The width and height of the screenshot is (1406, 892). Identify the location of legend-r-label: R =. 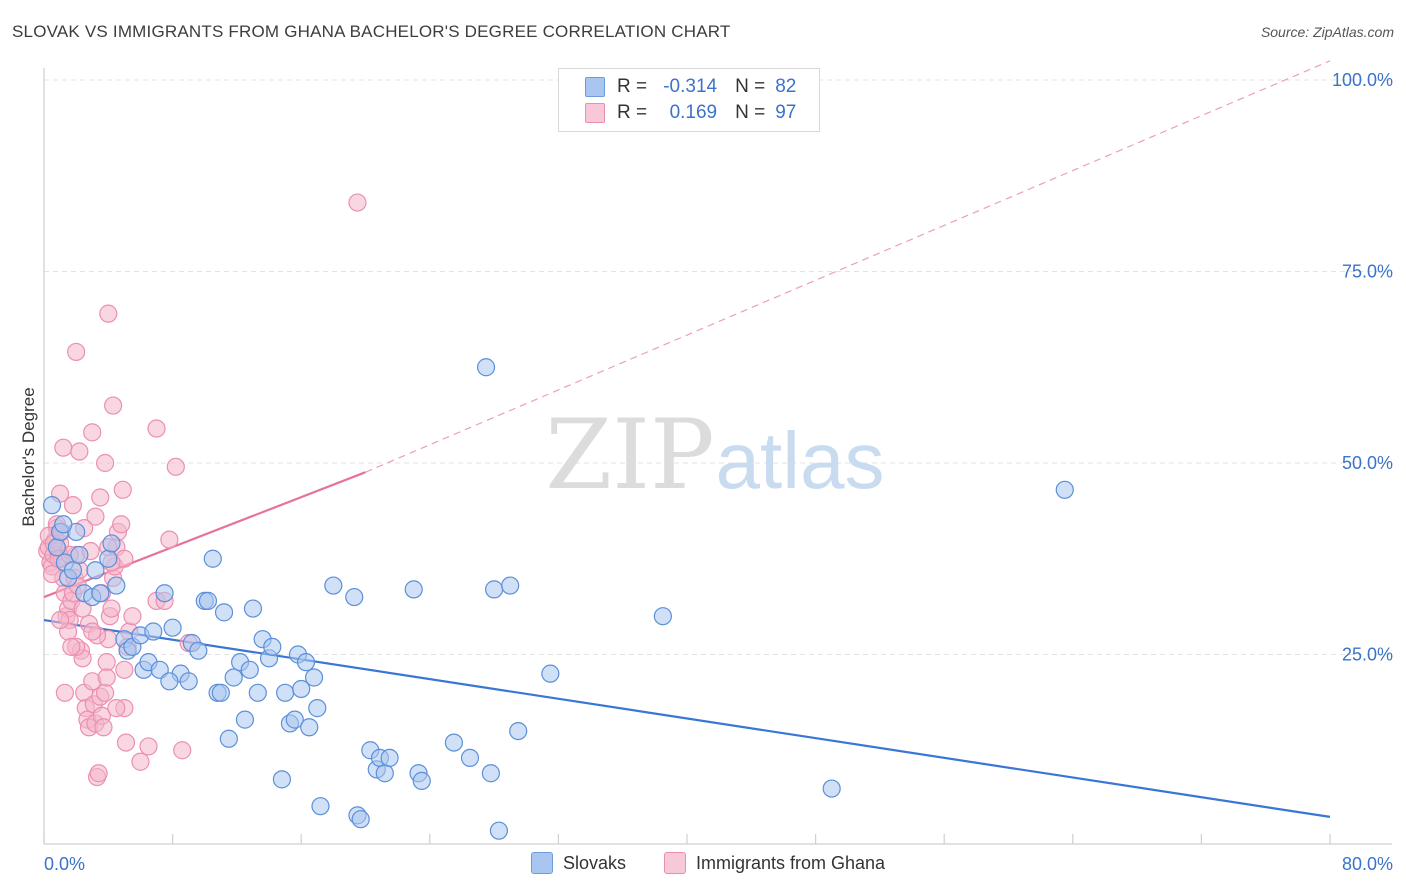
(632, 86).